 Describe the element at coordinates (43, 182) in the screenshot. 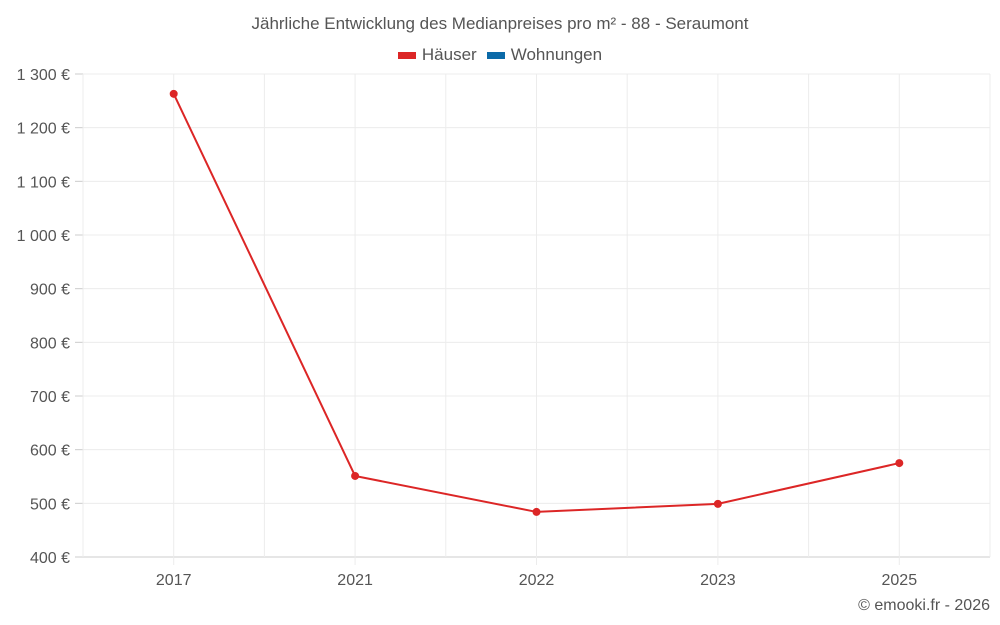

I see `y-tick-label: 1 100 €` at that location.